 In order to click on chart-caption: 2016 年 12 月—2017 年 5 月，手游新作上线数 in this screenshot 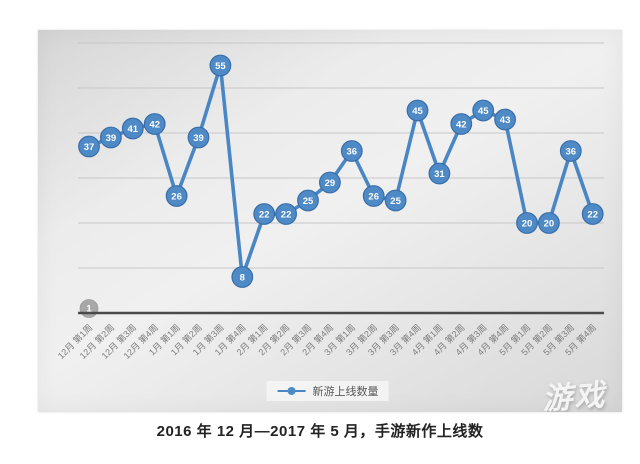, I will do `click(320, 431)`.